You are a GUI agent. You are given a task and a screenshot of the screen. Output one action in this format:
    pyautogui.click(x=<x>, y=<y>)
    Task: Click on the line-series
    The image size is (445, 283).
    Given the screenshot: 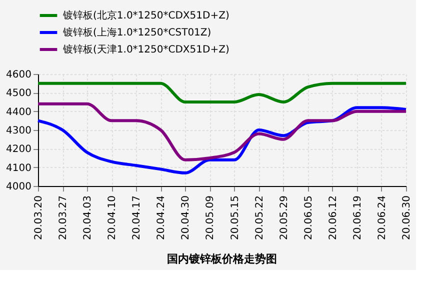 What is the action you would take?
    pyautogui.click(x=222, y=93)
    